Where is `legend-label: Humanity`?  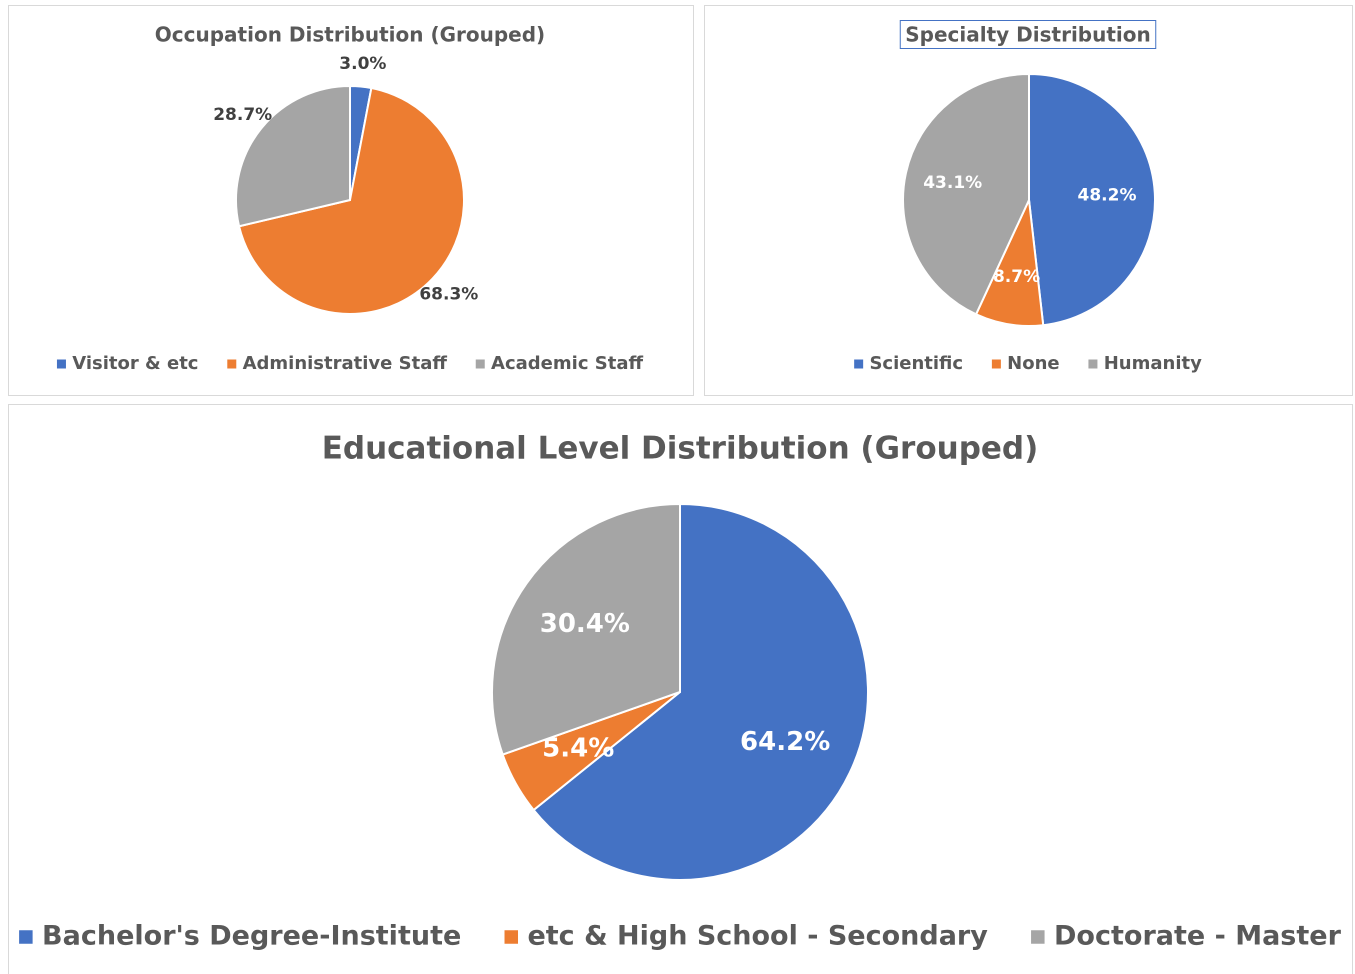
legend-label: Humanity is located at coordinates (1153, 363).